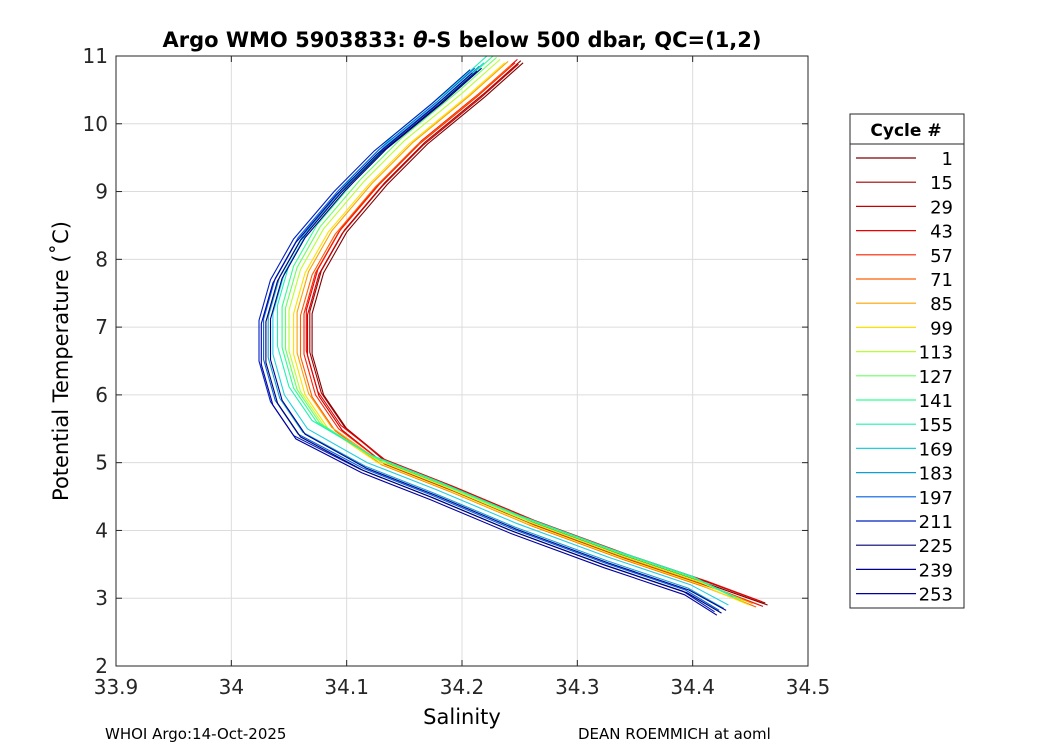  I want to click on y-axis-label: Potential Temperature (˚C), so click(61, 361).